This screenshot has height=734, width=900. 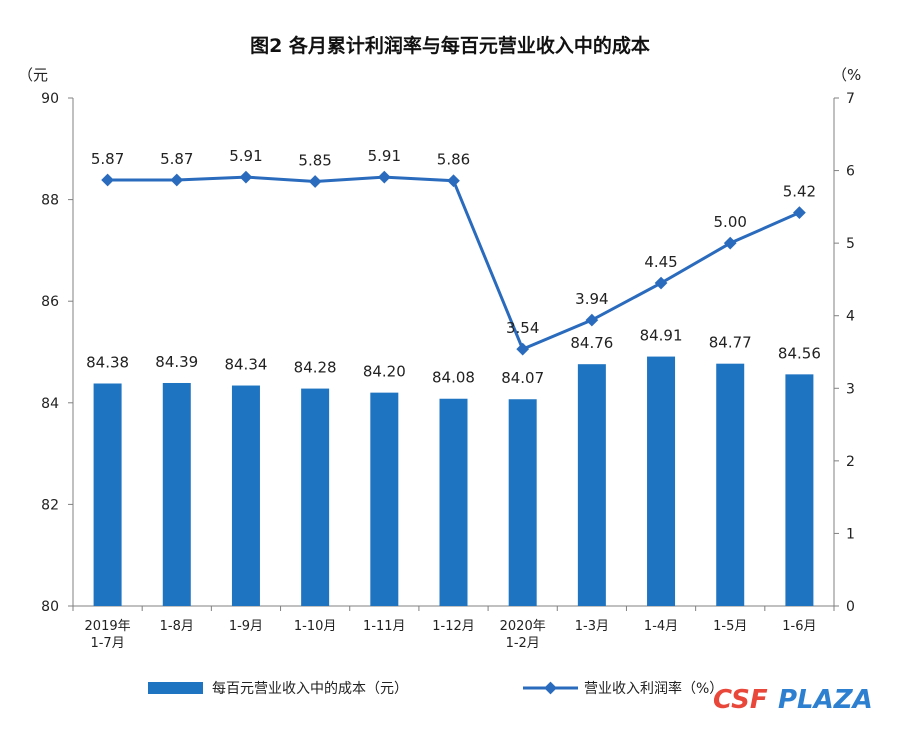 What do you see at coordinates (453, 160) in the screenshot?
I see `line-data-label: 5.86` at bounding box center [453, 160].